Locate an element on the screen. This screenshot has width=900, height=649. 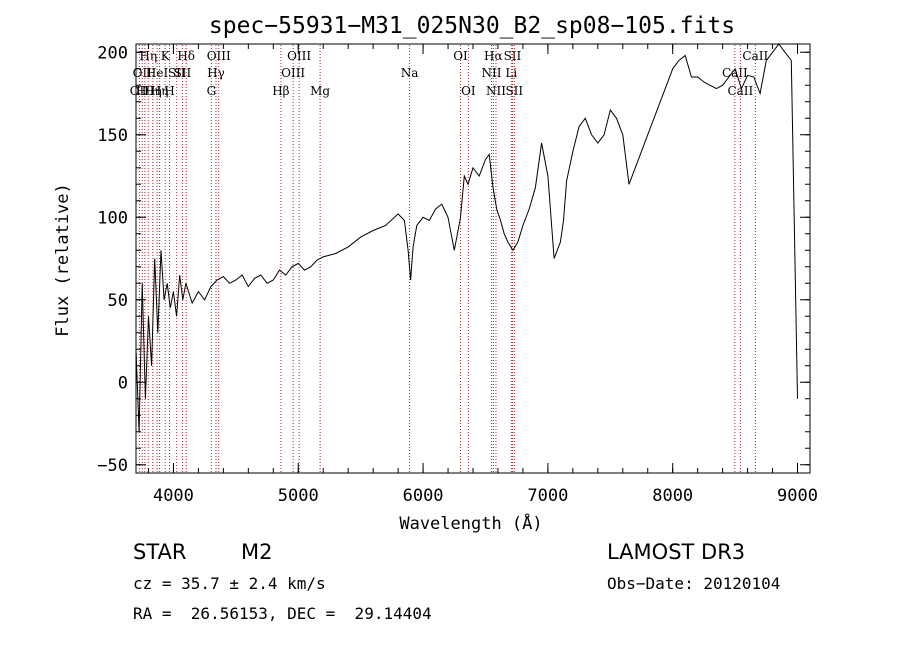
line-marker-label: HeI is located at coordinates (157, 73).